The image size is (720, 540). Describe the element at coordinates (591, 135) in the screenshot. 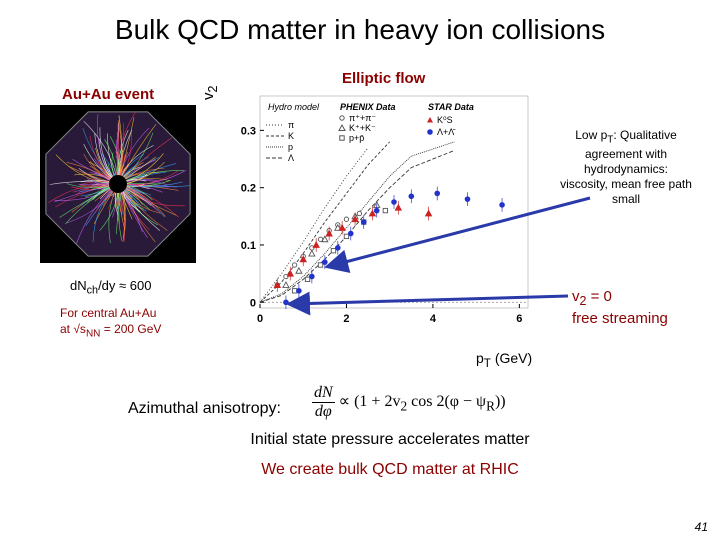

I see `low-pt-pre: Low p` at that location.